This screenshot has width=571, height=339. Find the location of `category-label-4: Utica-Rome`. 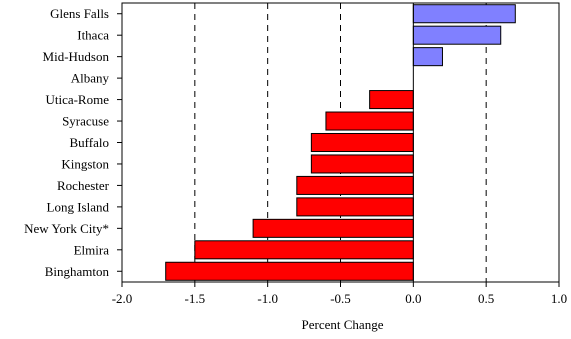

category-label-4: Utica-Rome is located at coordinates (77, 99).